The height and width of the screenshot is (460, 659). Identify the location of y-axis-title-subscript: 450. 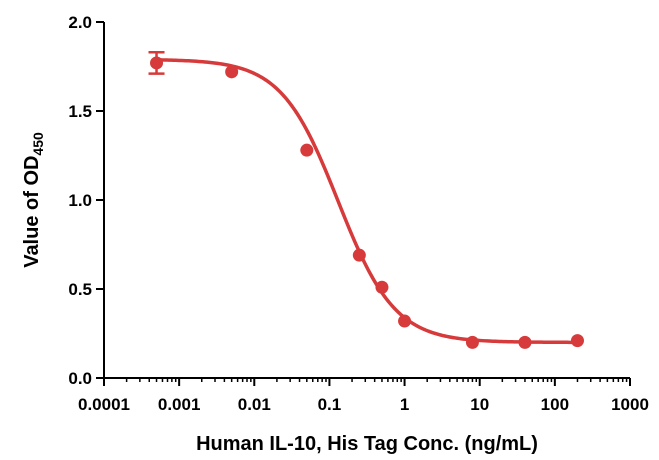
(38, 144).